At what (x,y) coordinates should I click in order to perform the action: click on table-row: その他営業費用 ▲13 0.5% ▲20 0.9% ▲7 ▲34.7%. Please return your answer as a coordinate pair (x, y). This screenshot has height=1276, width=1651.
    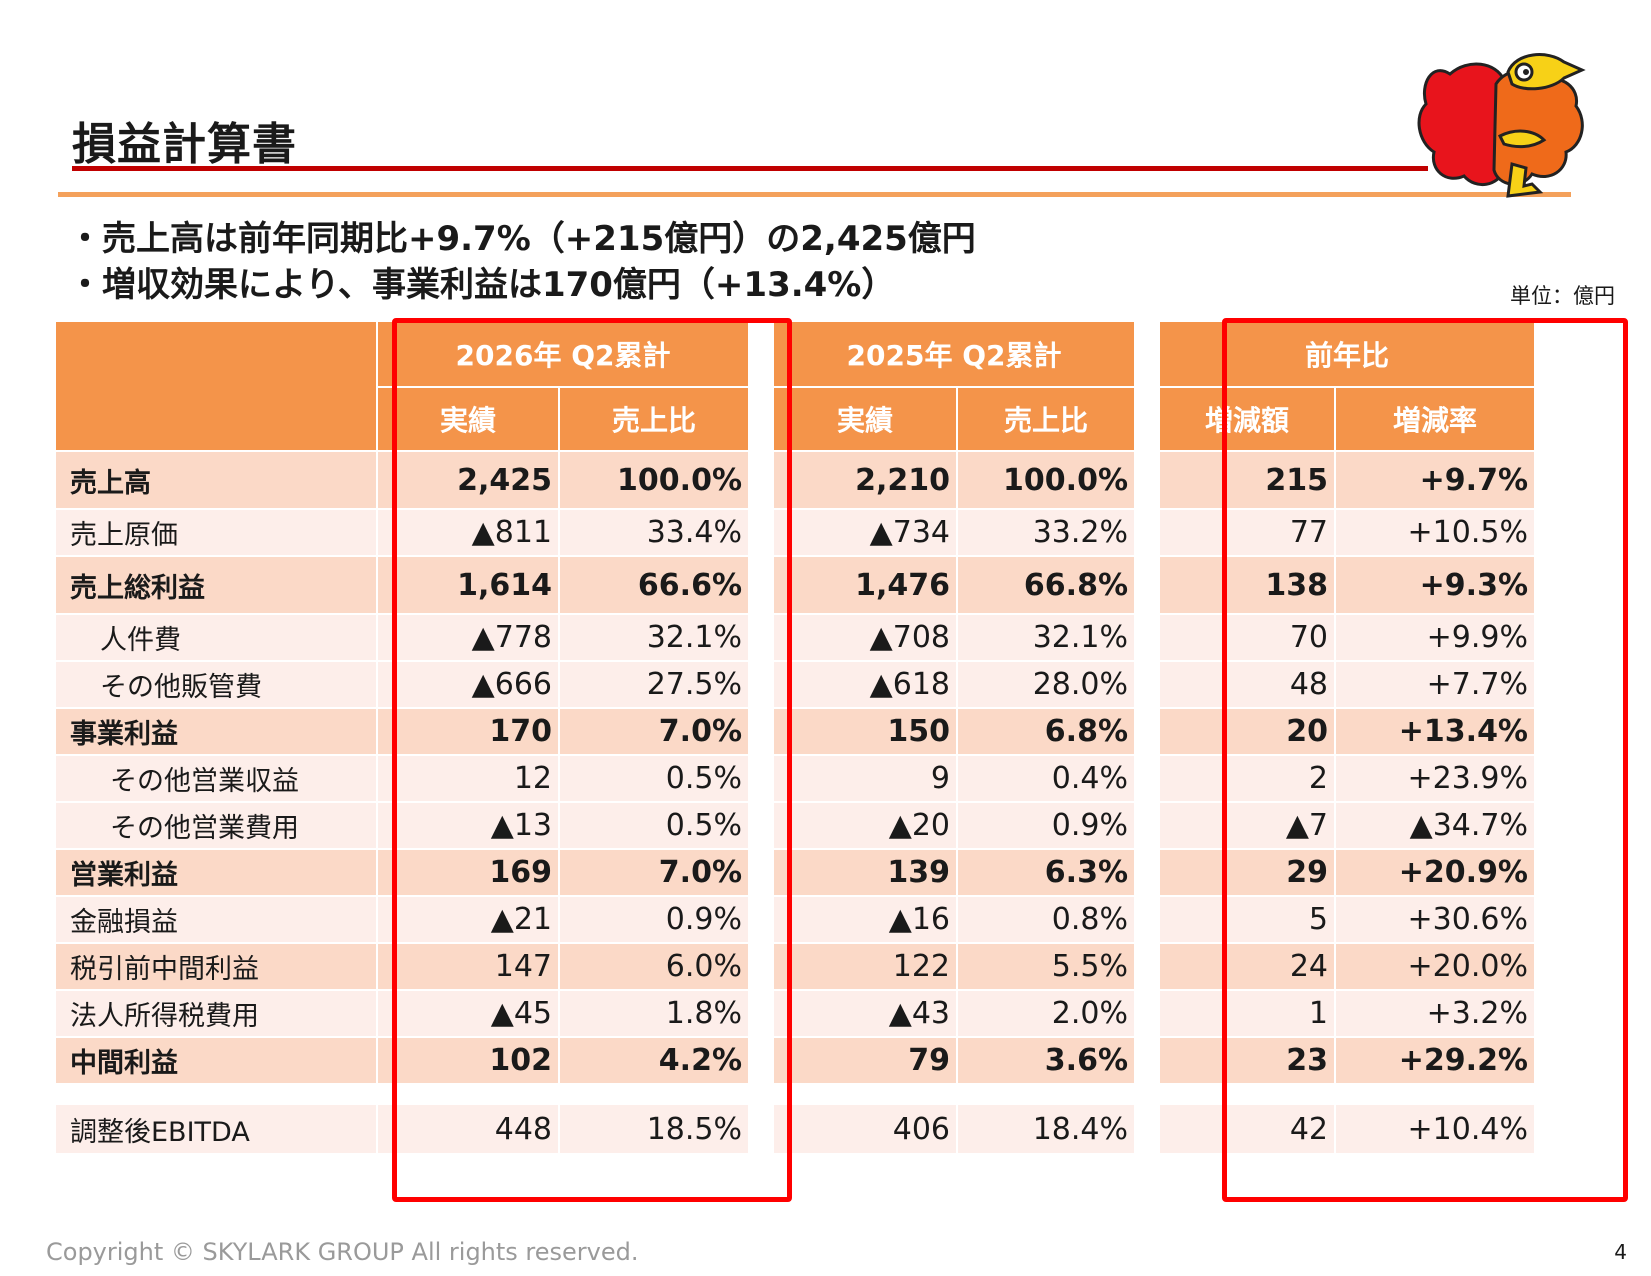
    Looking at the image, I should click on (795, 824).